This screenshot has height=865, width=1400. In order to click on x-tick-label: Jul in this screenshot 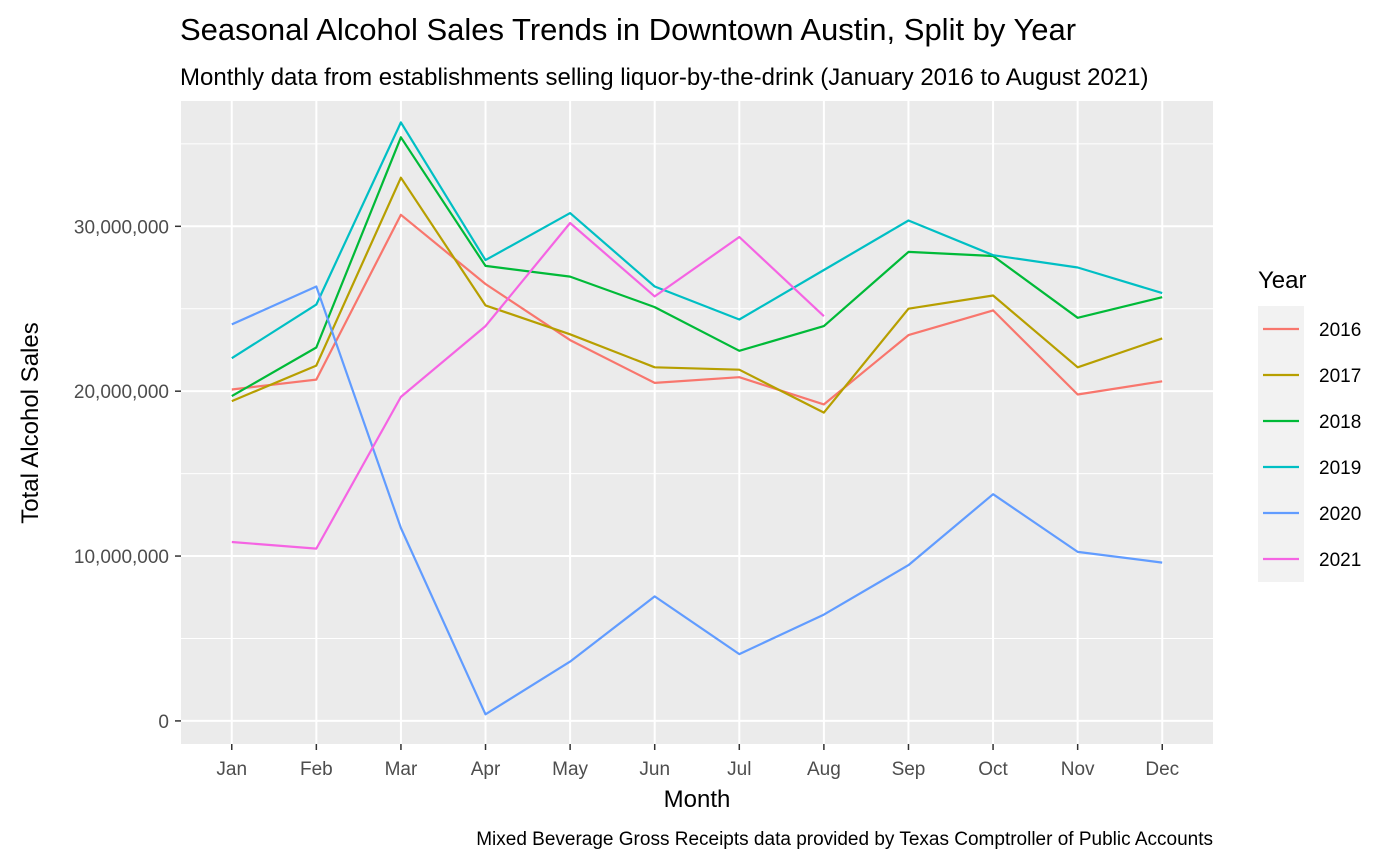, I will do `click(739, 769)`.